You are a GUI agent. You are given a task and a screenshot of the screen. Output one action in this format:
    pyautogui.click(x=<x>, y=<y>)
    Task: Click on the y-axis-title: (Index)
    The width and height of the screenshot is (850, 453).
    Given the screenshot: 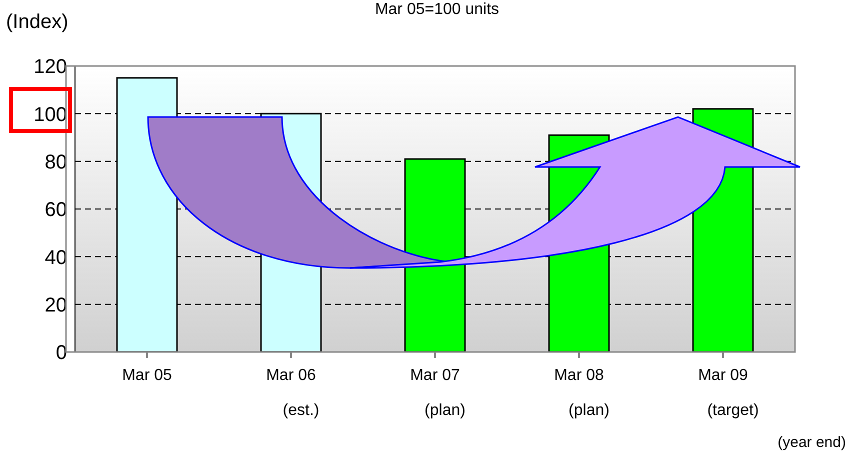 What is the action you would take?
    pyautogui.click(x=37, y=22)
    